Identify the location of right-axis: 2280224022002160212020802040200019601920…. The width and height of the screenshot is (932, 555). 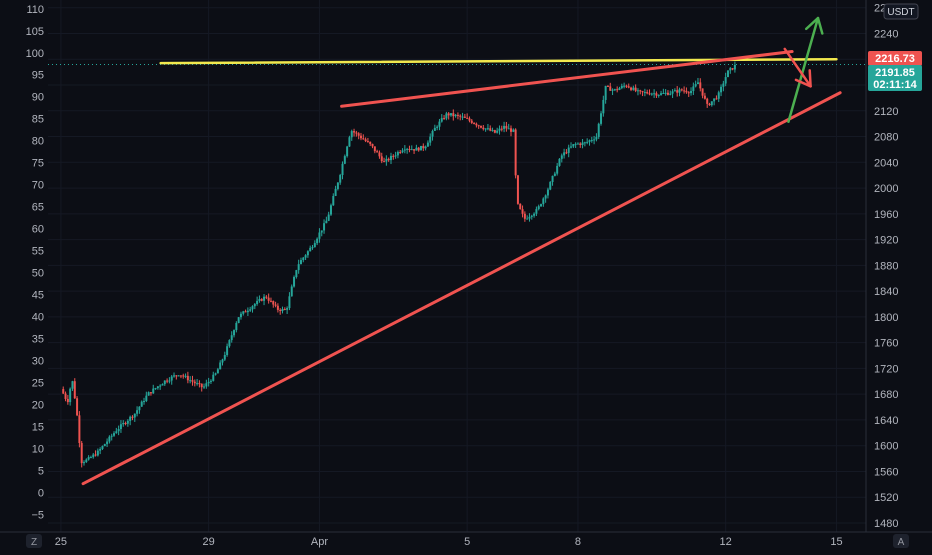
(881, 266).